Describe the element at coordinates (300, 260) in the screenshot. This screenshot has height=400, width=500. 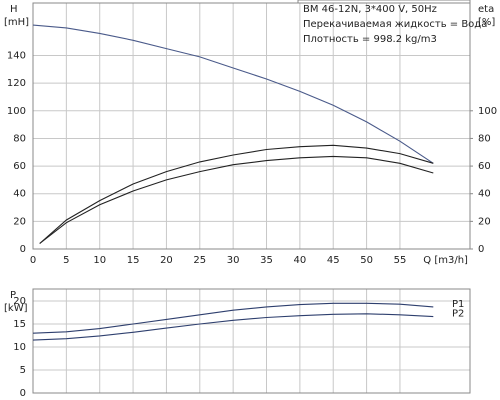
I see `x-tick-label: 40` at that location.